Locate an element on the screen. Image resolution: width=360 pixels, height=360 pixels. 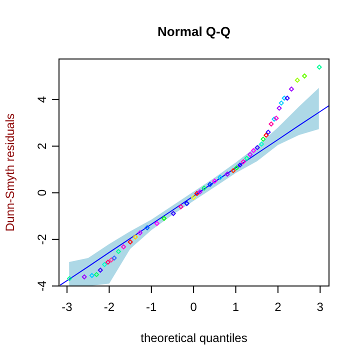
y-axis-title: Dunn-Smyth residuals is located at coordinates (10, 172).